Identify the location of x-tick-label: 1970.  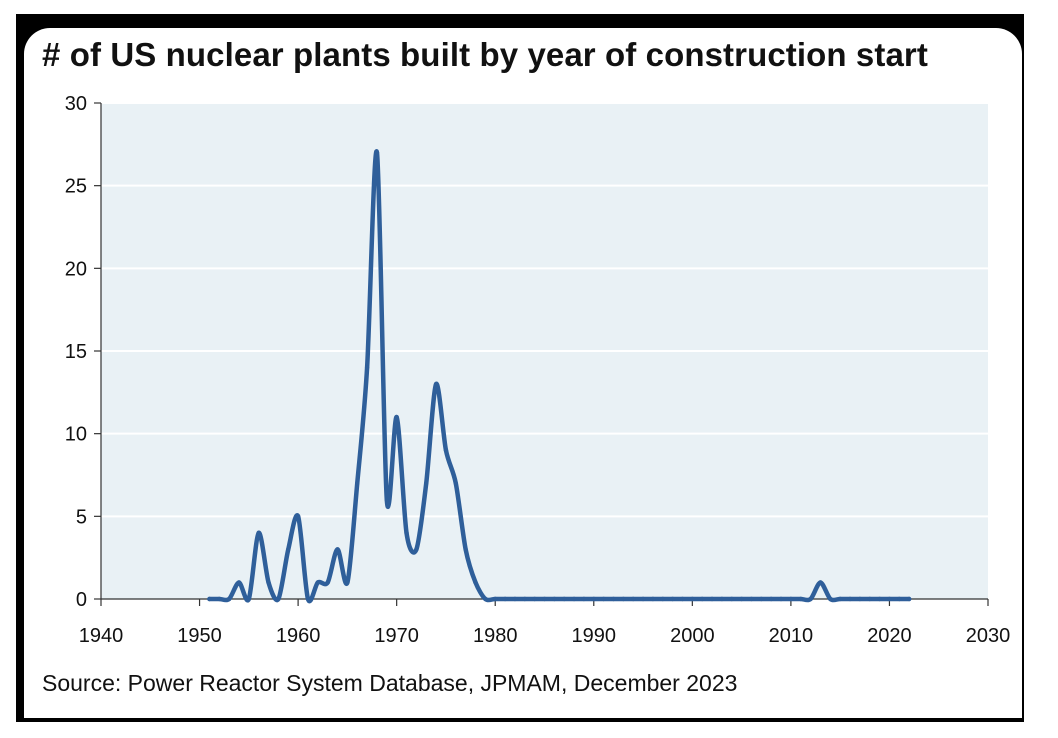
(396, 636).